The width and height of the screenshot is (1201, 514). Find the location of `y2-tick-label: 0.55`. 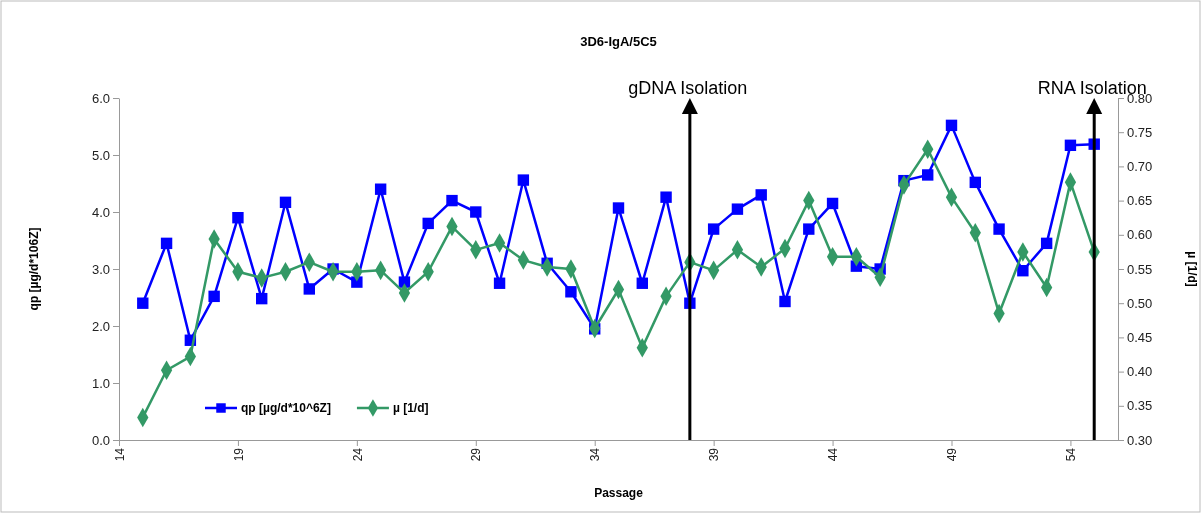

y2-tick-label: 0.55 is located at coordinates (1140, 269).